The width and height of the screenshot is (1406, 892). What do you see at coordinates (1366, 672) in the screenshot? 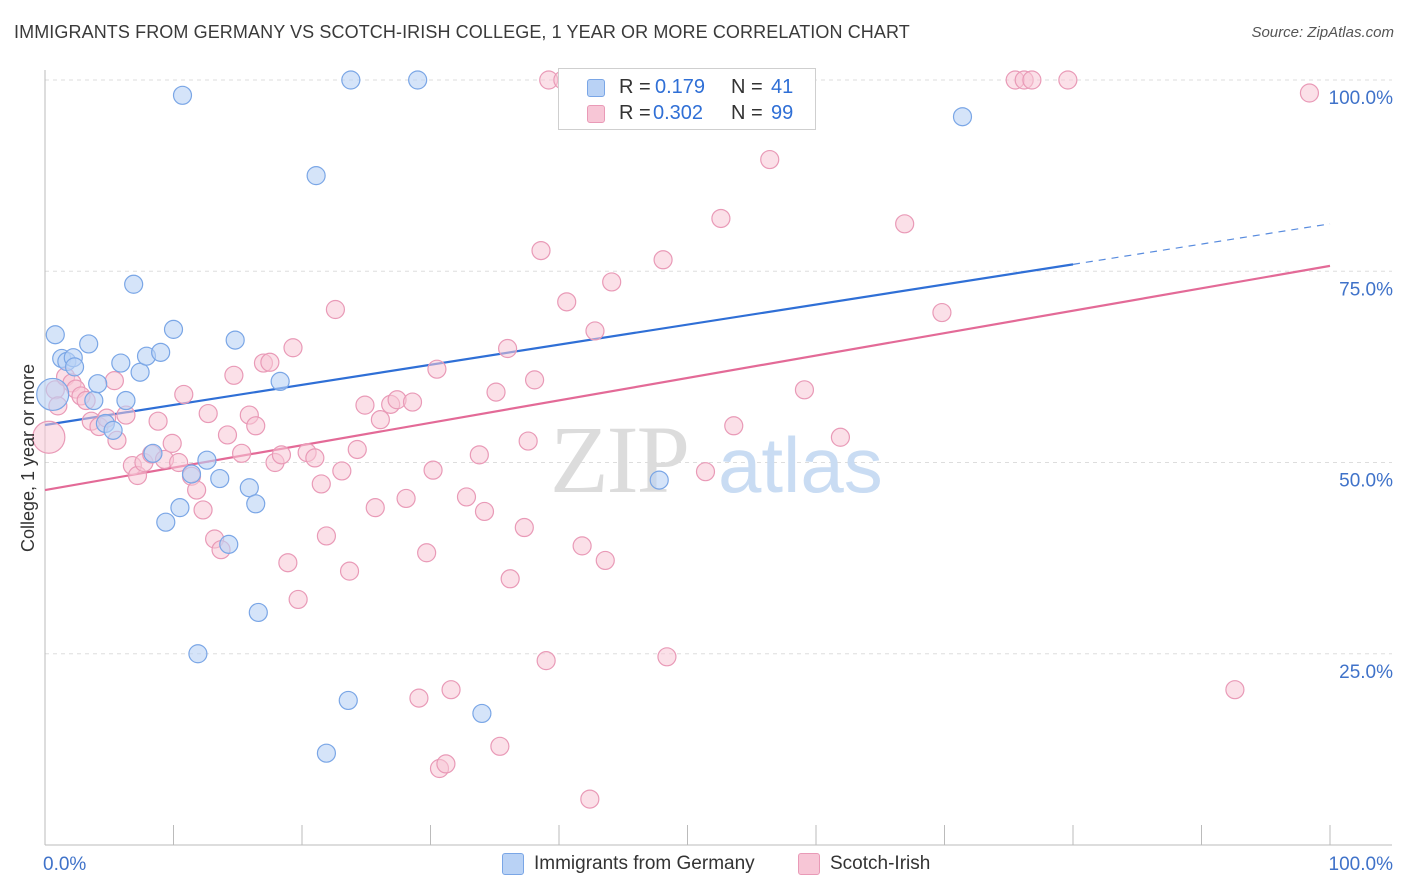
I see `y-tick-label: 25.0%` at bounding box center [1366, 672].